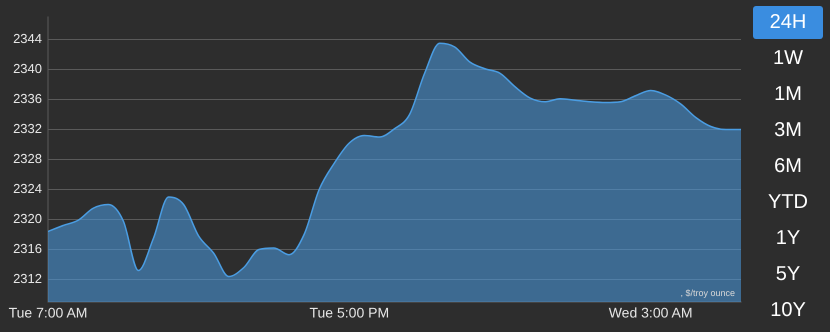 This screenshot has height=332, width=830. Describe the element at coordinates (788, 58) in the screenshot. I see `text: 1W` at that location.